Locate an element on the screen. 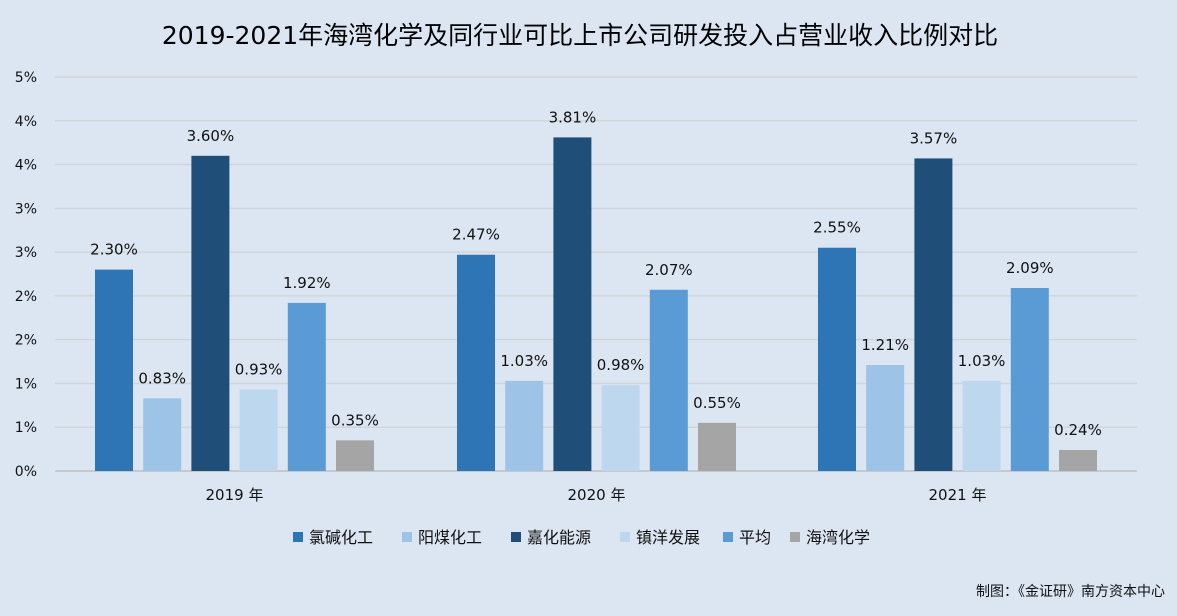 Image resolution: width=1177 pixels, height=616 pixels. legend-label: 阳煤化工 is located at coordinates (450, 537).